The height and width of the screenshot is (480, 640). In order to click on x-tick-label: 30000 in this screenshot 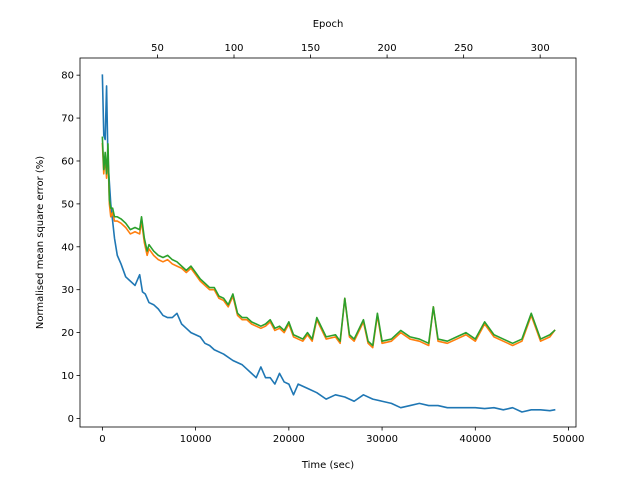, I will do `click(382, 439)`.